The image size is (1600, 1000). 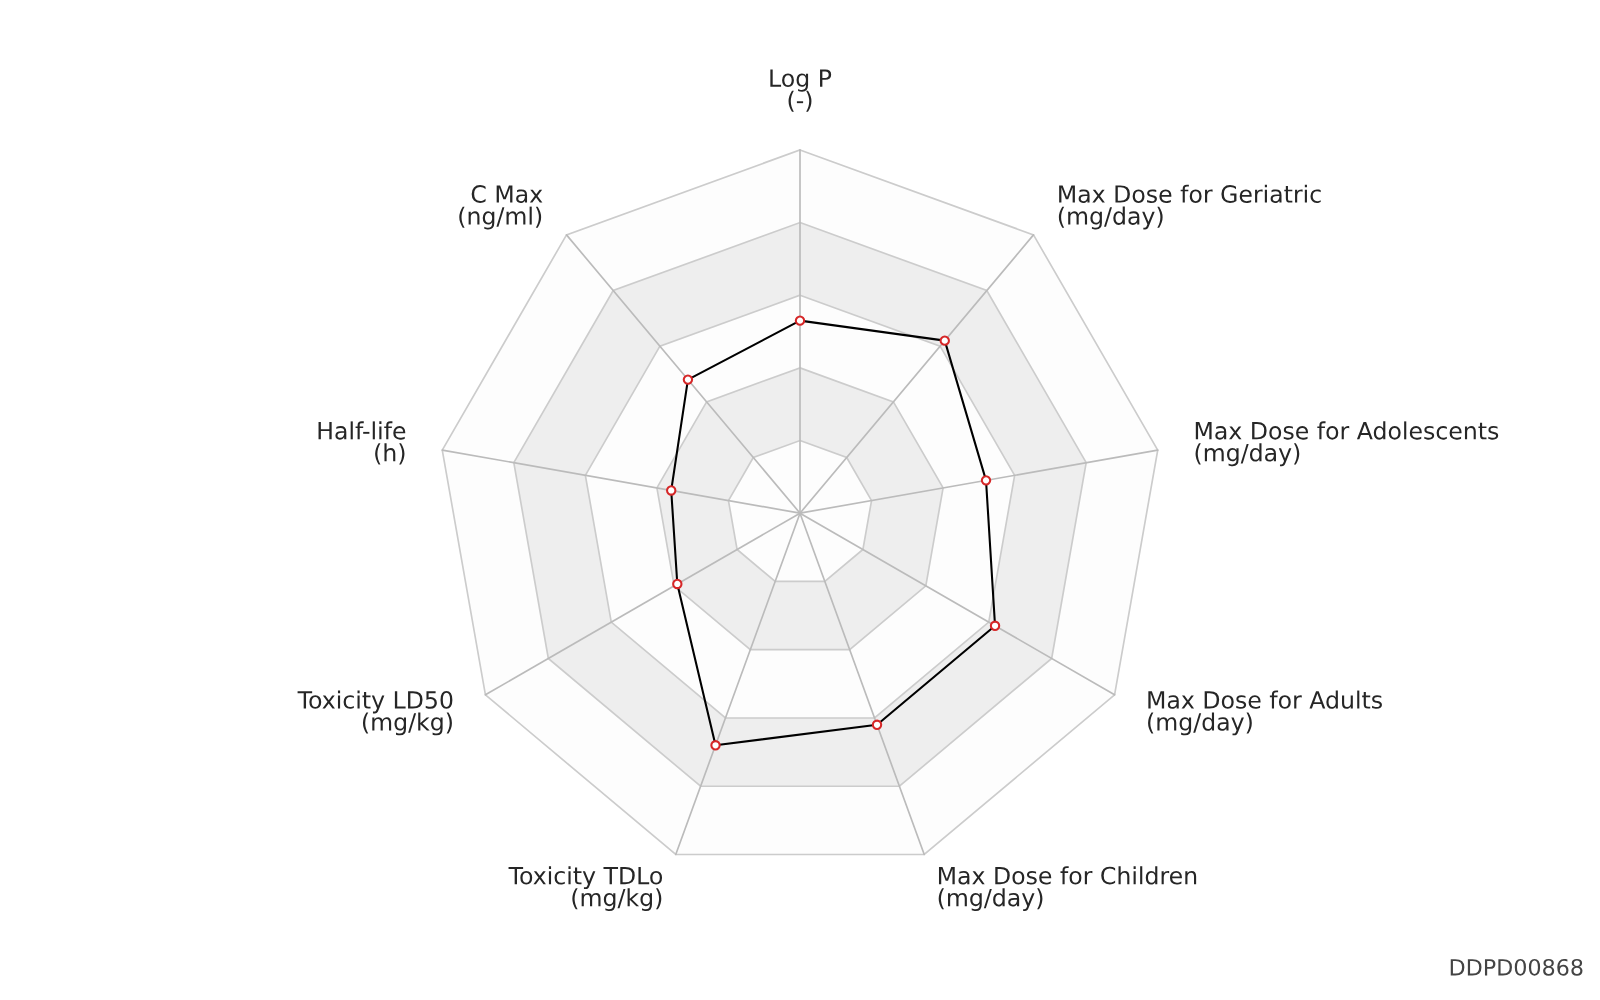 I want to click on spoke-label: Toxicity TDLo (mg/kg), so click(x=585, y=889).